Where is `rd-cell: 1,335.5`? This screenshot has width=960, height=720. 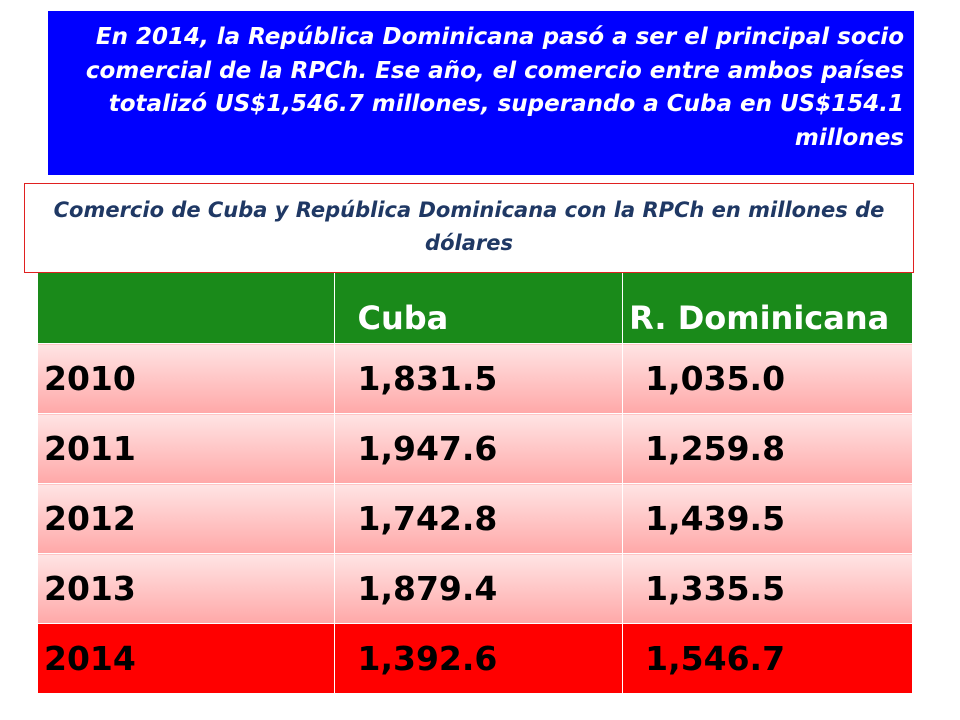 rd-cell: 1,335.5 is located at coordinates (767, 588).